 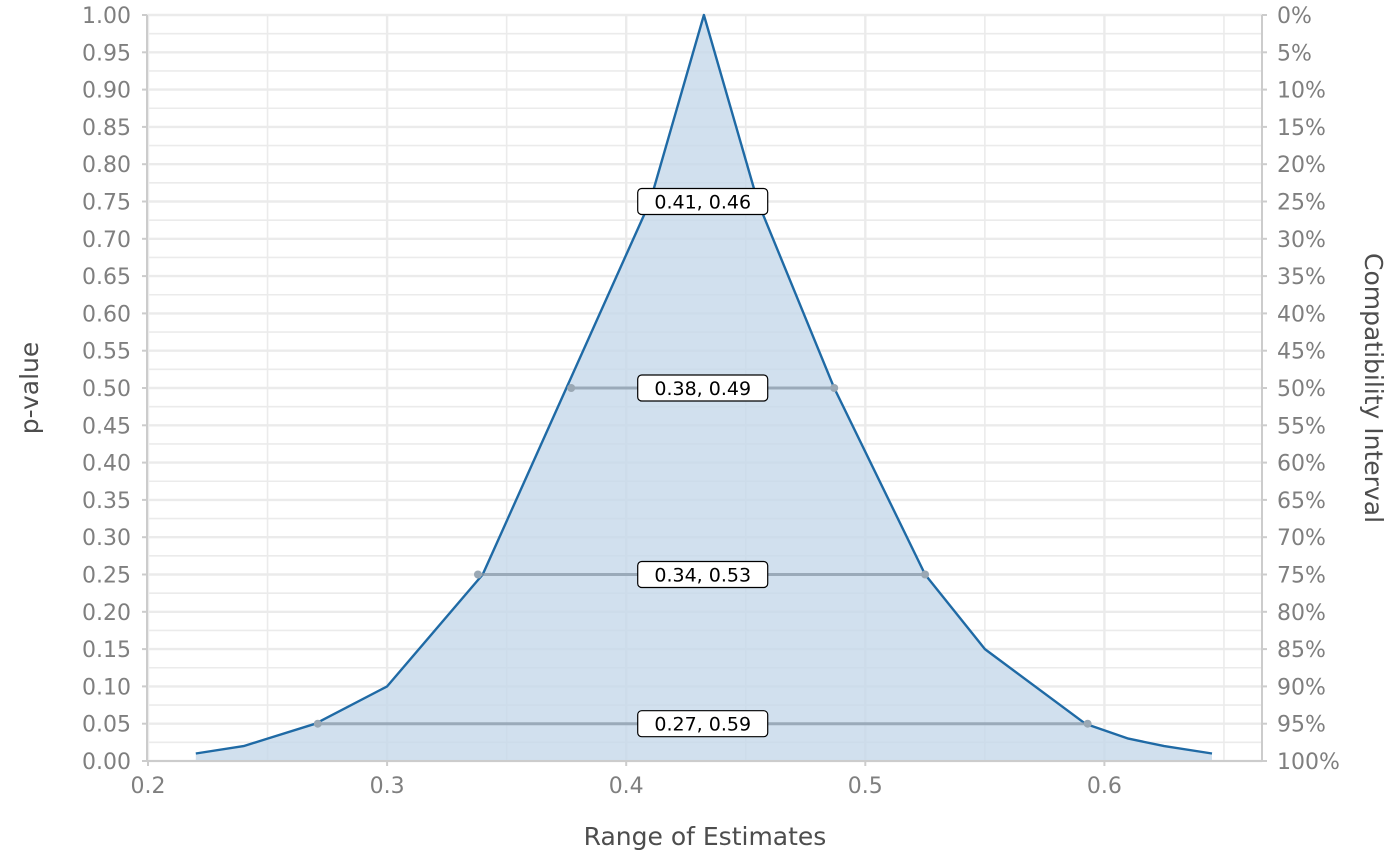 What do you see at coordinates (626, 786) in the screenshot?
I see `x-tick-label: 0.4` at bounding box center [626, 786].